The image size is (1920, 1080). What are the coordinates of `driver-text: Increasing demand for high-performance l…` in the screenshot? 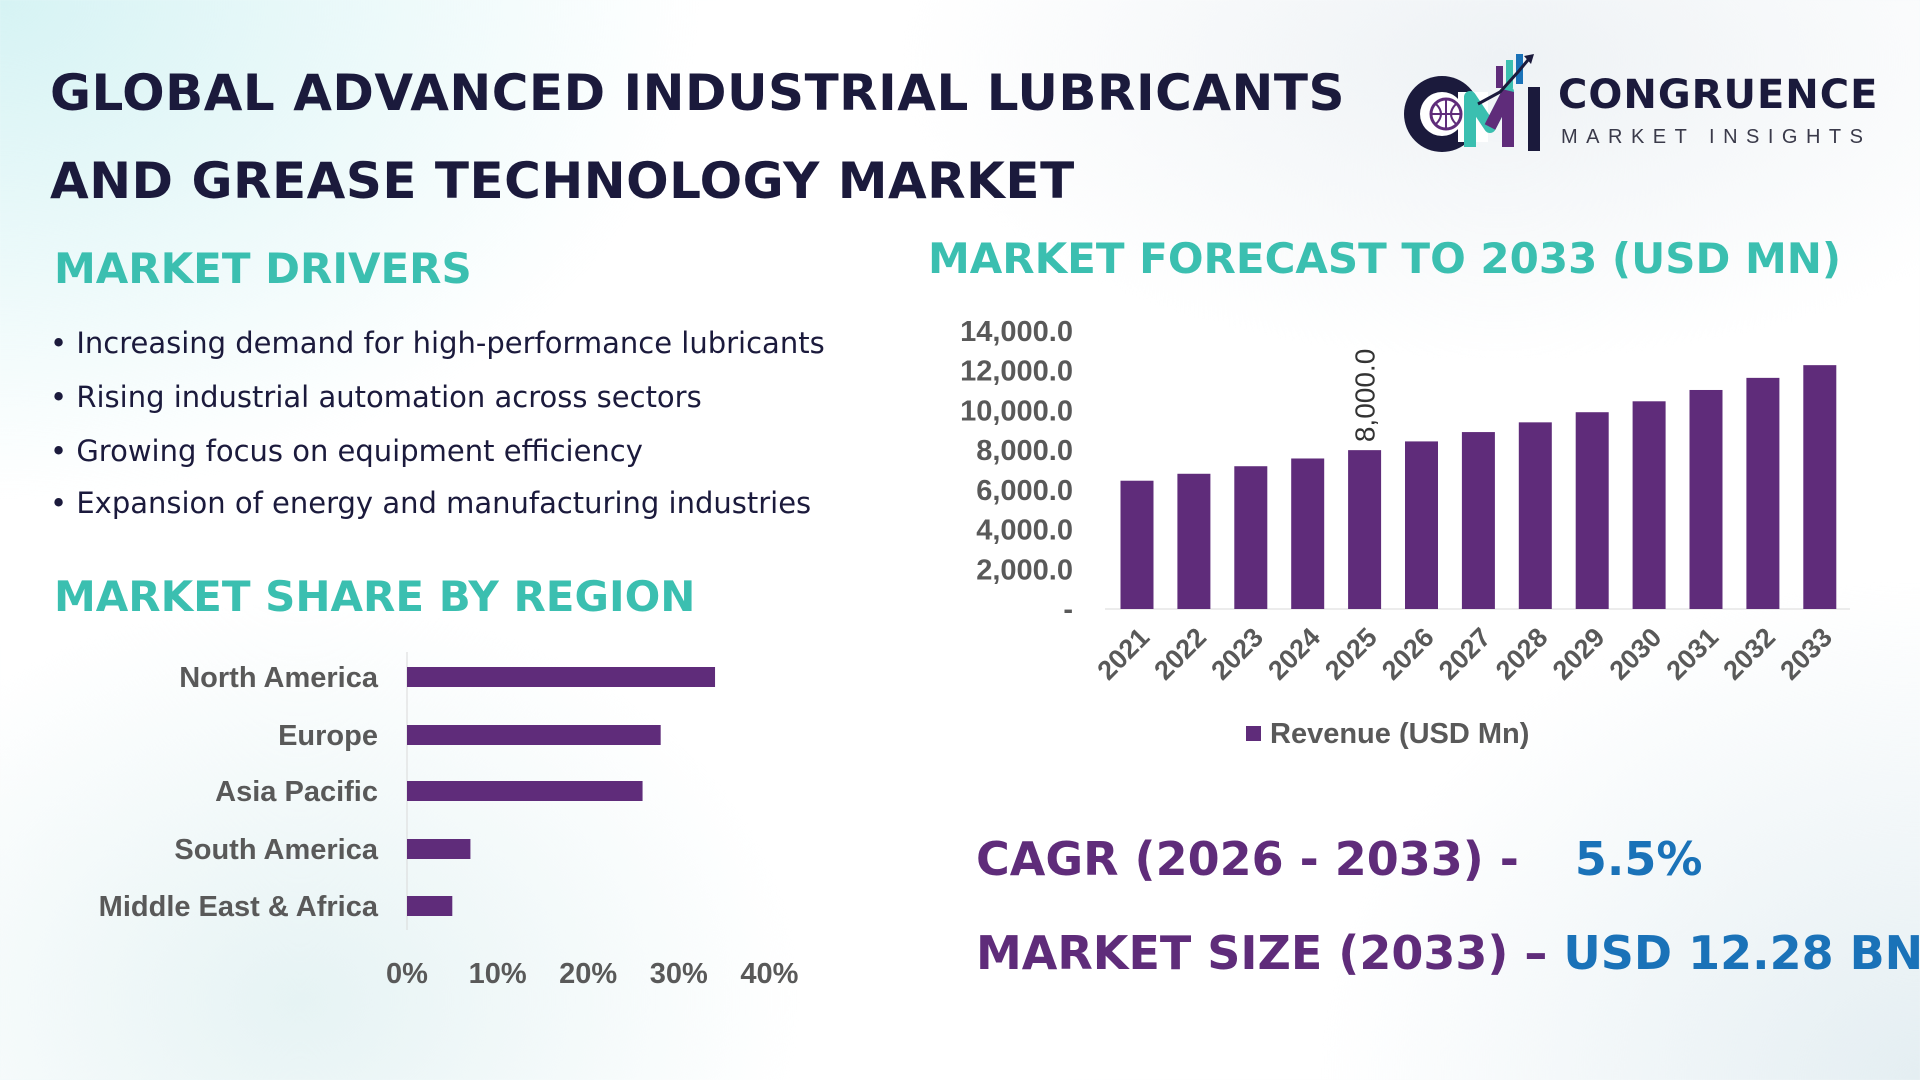 It's located at (450, 343).